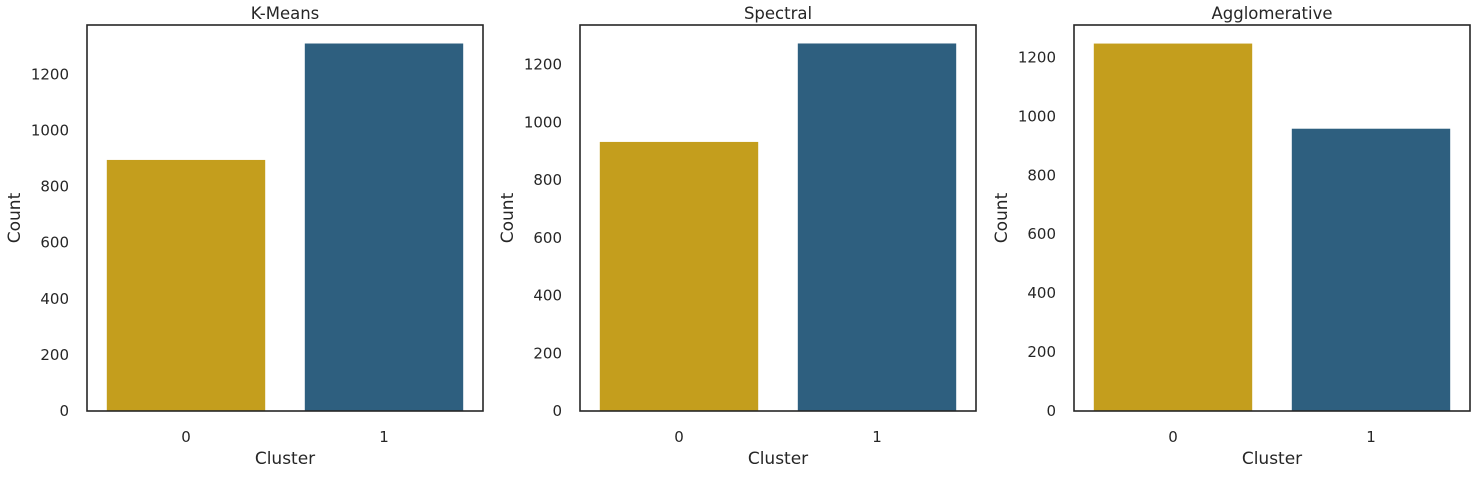 This screenshot has height=478, width=1481. Describe the element at coordinates (1271, 13) in the screenshot. I see `chart-title: Agglomerative` at that location.